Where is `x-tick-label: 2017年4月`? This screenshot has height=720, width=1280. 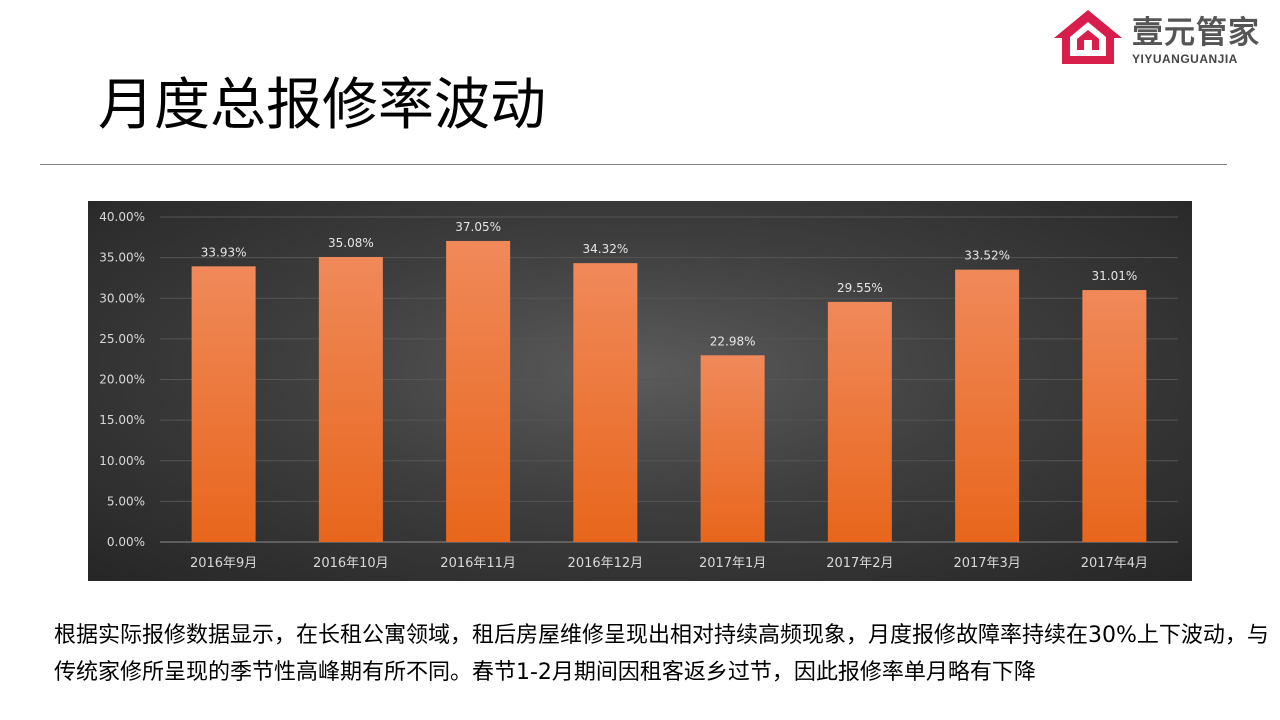 x-tick-label: 2017年4月 is located at coordinates (1114, 563).